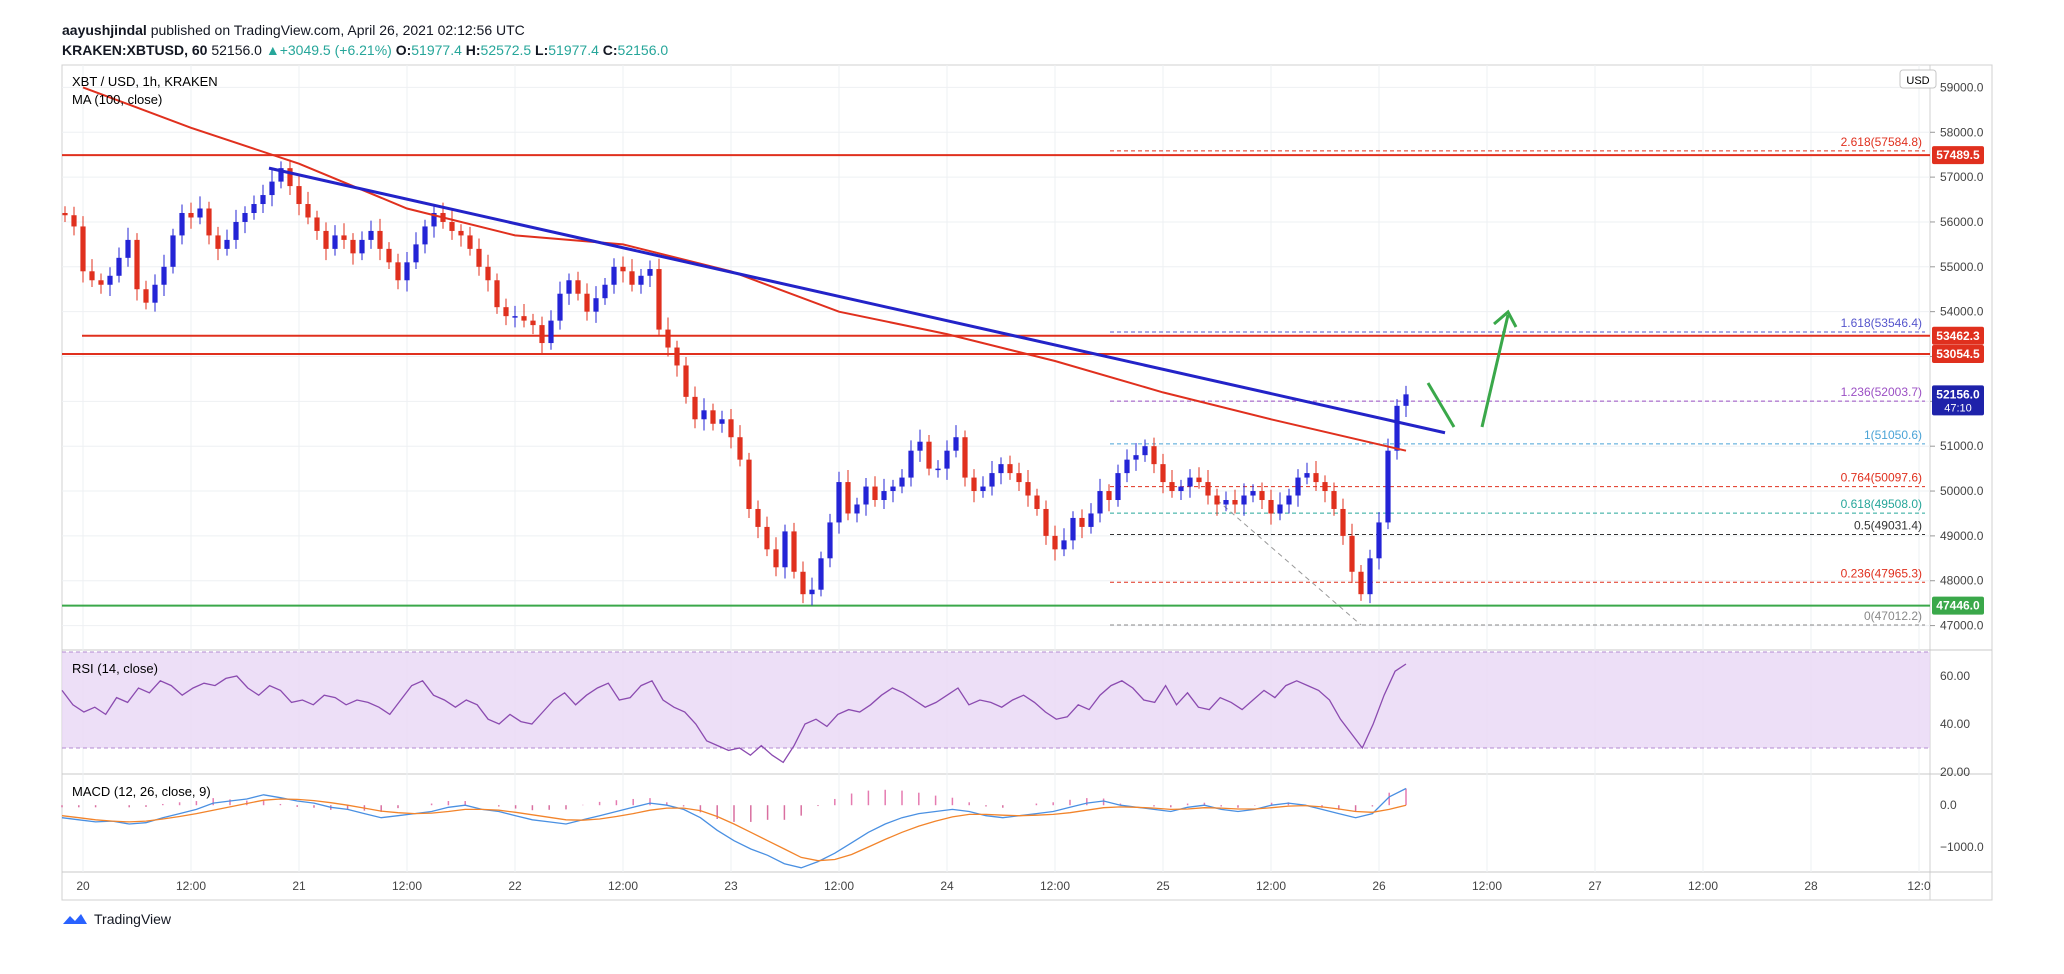  I want to click on fib-label: 0.764(50097.6), so click(1881, 478).